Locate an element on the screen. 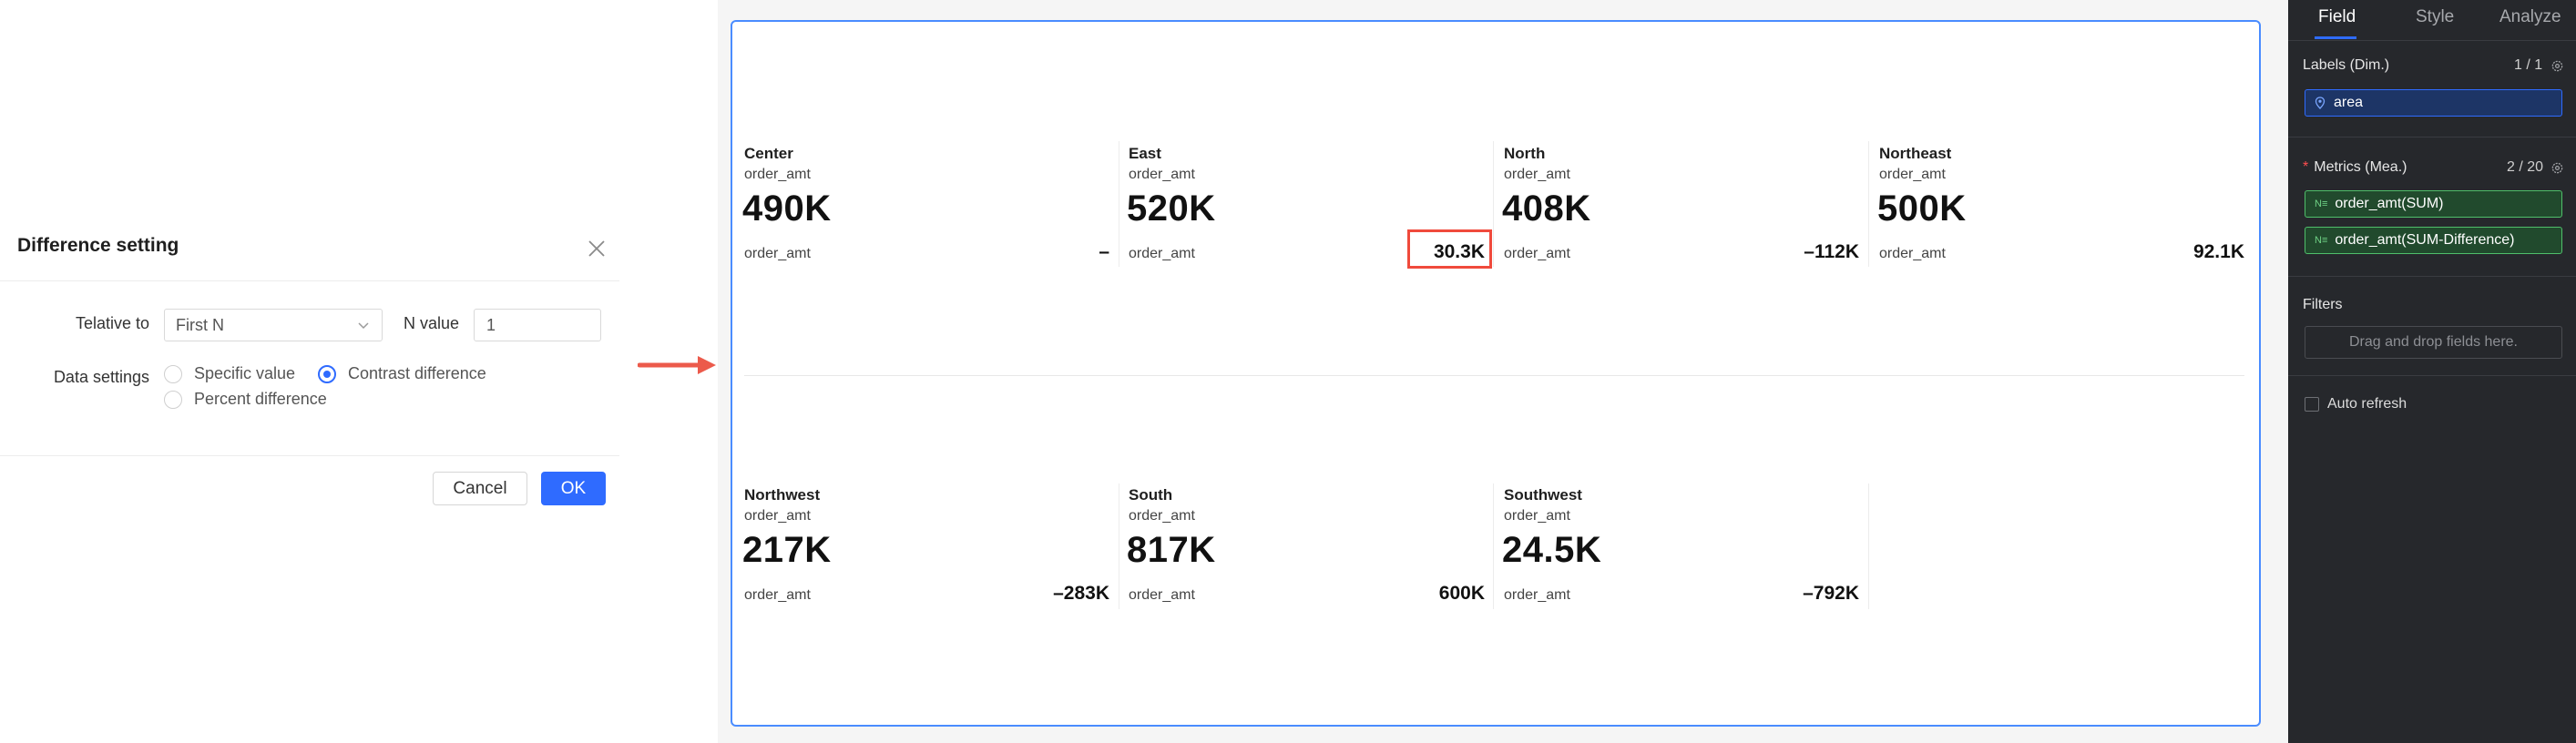 Image resolution: width=2576 pixels, height=743 pixels. n-value-label: N value is located at coordinates (431, 323).